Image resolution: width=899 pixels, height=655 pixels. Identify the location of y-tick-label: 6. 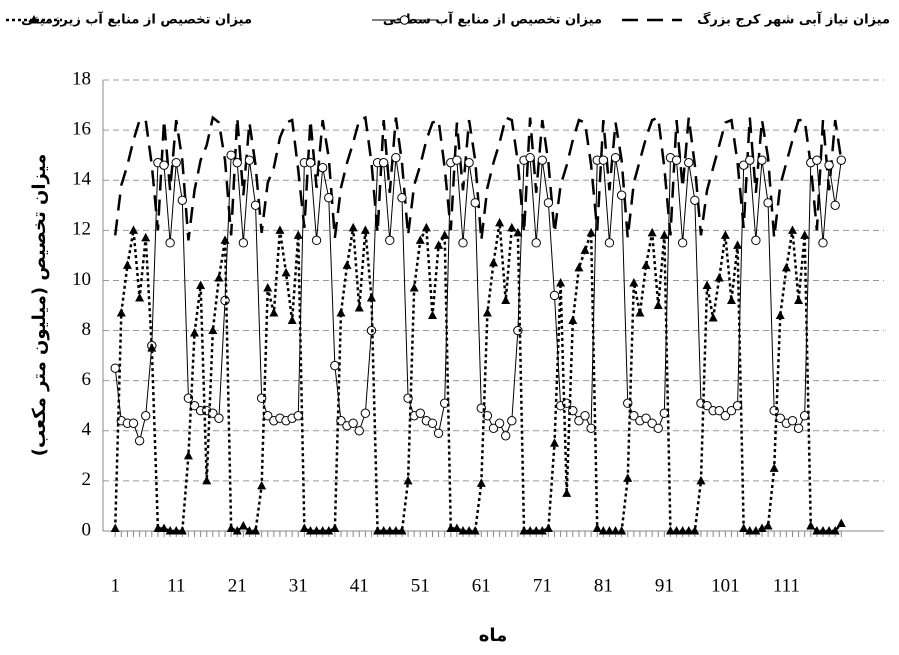
(87, 379).